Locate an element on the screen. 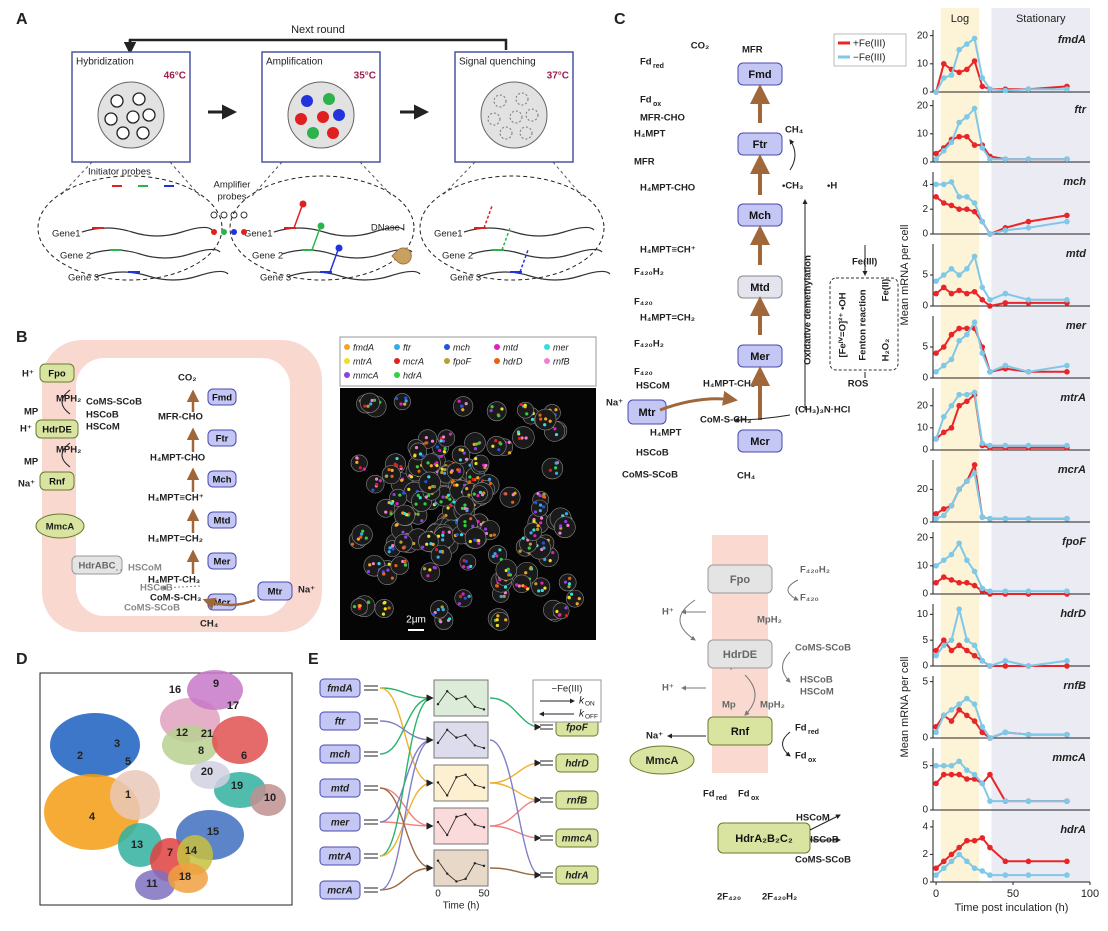 Image resolution: width=1108 pixels, height=931 pixels. hairpin is located at coordinates (244, 215).